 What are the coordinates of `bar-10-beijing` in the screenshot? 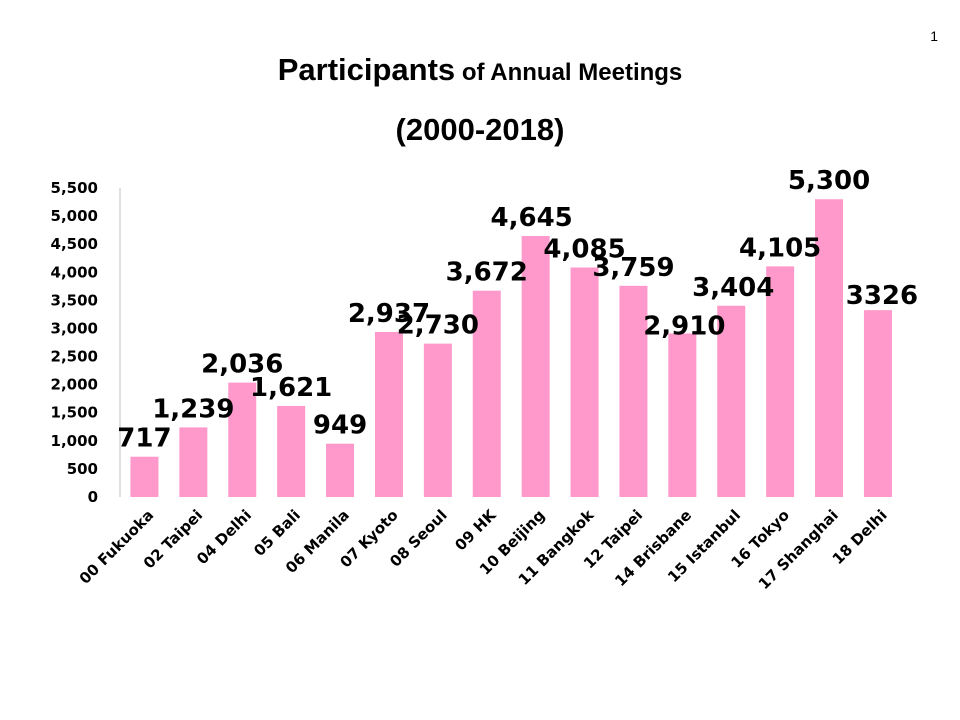 It's located at (535, 366).